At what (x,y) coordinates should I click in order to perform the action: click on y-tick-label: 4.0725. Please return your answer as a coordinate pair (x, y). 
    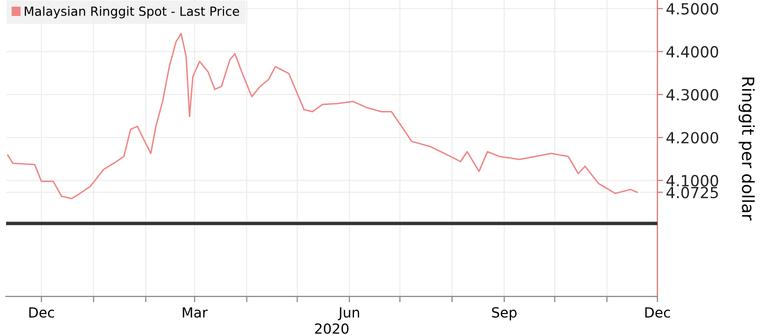
    Looking at the image, I should click on (692, 192).